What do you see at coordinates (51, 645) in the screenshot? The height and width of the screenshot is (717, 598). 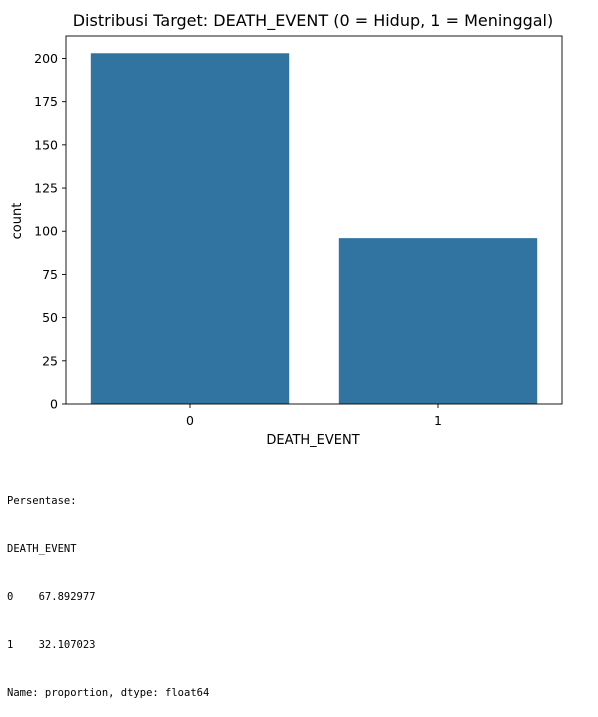 I see `output-line: 1 32.107023` at bounding box center [51, 645].